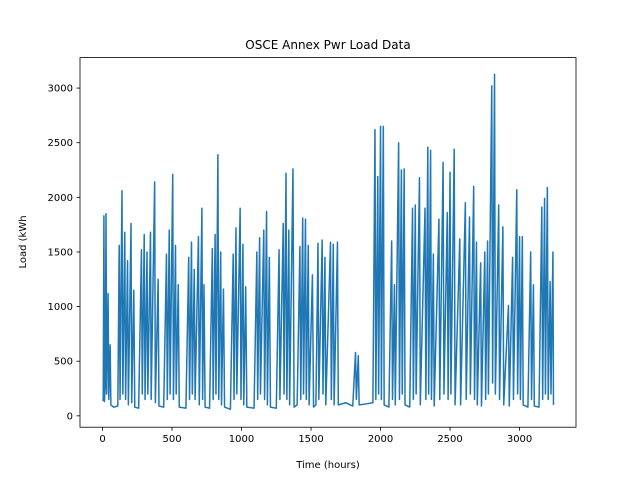 This screenshot has height=480, width=640. What do you see at coordinates (70, 416) in the screenshot?
I see `y-tick-label: 0` at bounding box center [70, 416].